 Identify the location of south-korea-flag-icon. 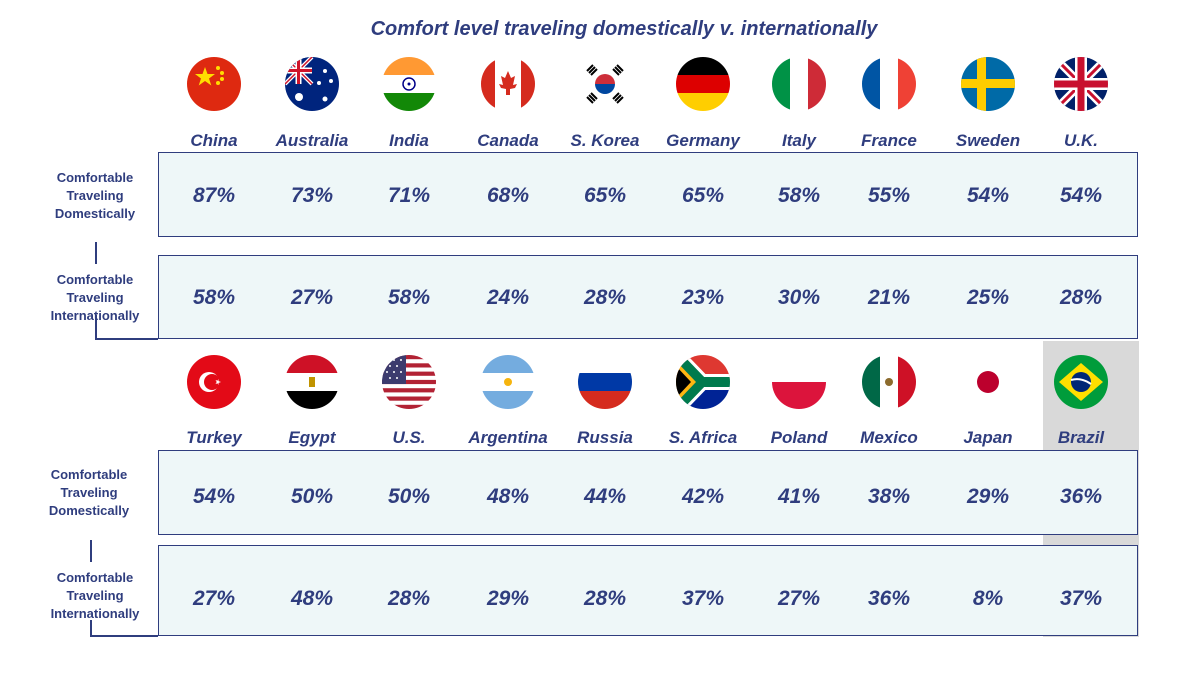
(605, 84).